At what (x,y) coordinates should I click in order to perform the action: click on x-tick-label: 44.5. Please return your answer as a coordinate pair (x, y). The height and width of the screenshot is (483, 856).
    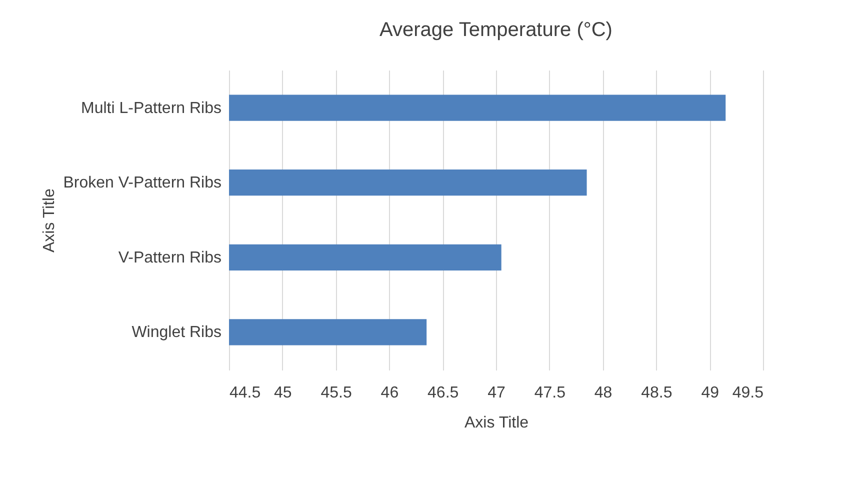
    Looking at the image, I should click on (245, 393).